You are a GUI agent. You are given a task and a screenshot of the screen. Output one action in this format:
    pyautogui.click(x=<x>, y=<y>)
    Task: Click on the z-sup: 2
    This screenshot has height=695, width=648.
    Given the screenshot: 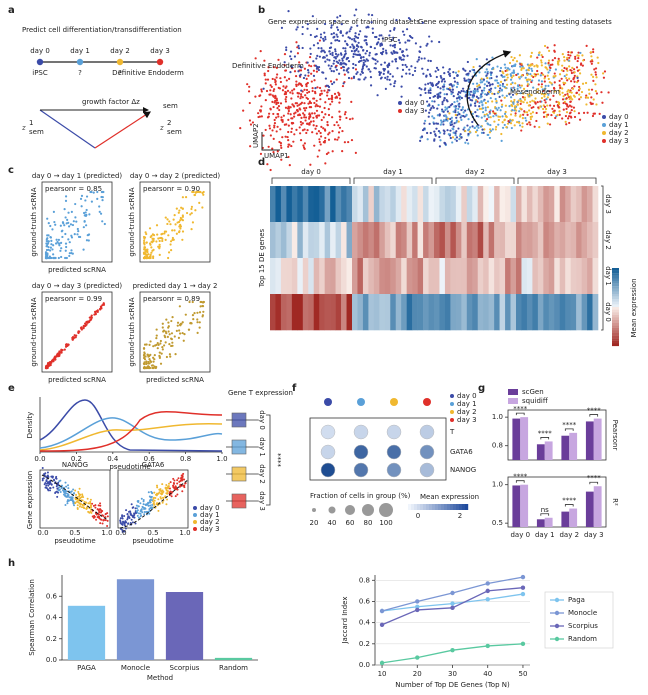 What is the action you would take?
    pyautogui.click(x=169, y=123)
    